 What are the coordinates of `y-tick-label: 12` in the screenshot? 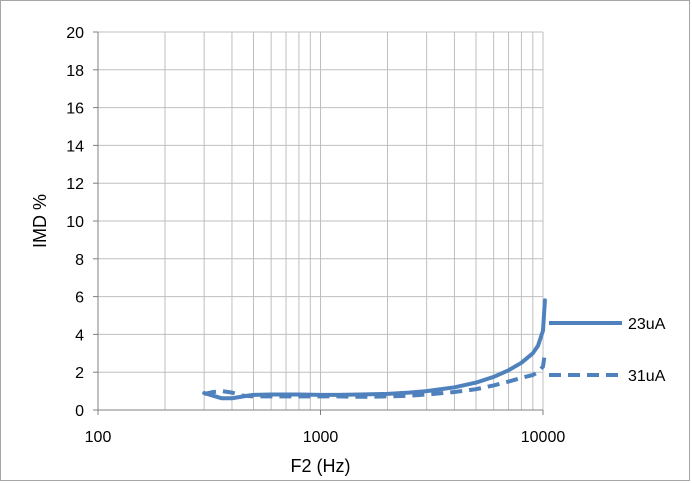 It's located at (75, 184).